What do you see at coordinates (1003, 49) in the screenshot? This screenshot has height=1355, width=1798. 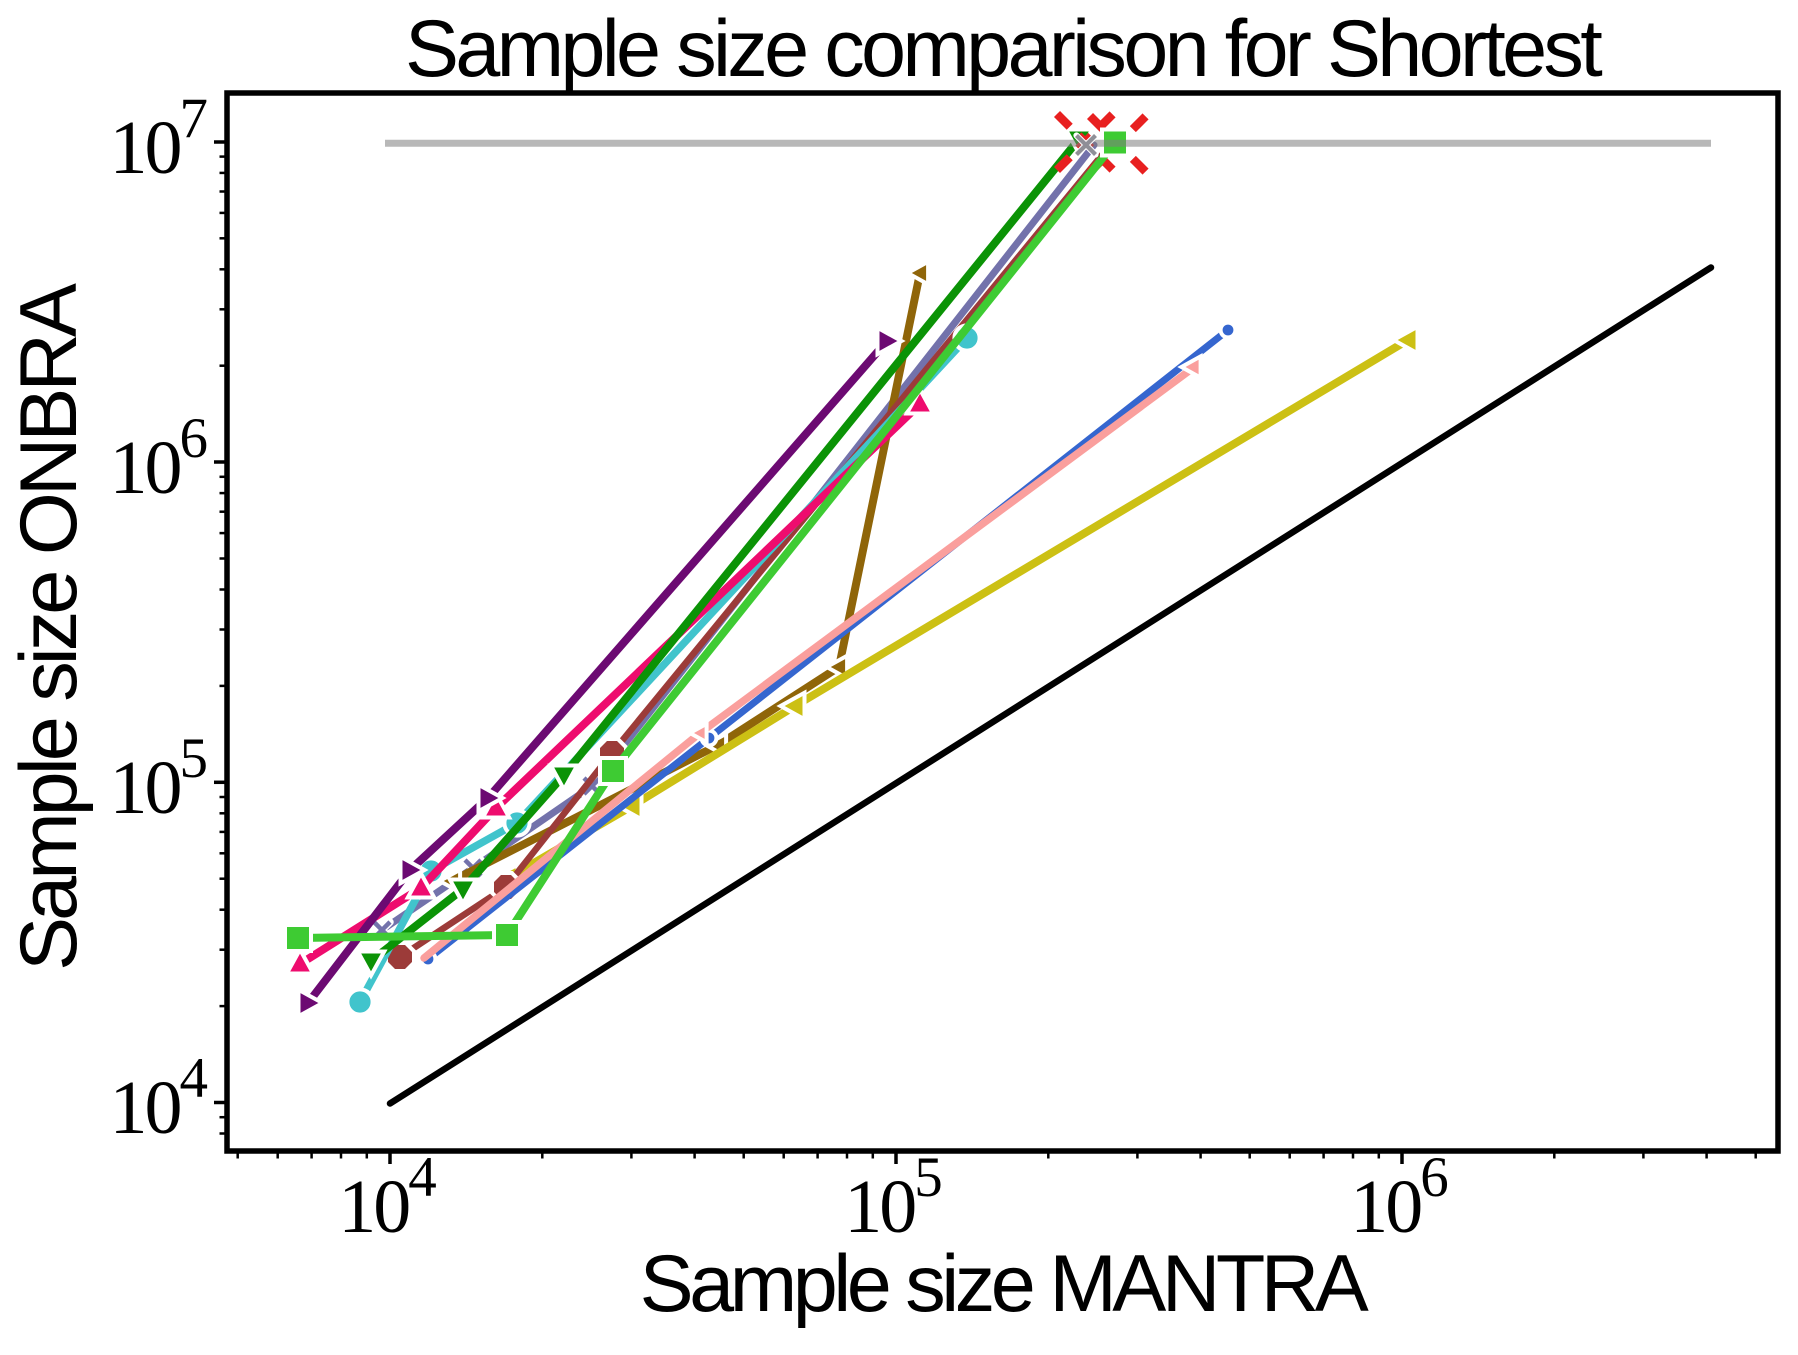 I see `svg-text:Sample size comparison for Sho: Sample size comparison for Shortest` at bounding box center [1003, 49].